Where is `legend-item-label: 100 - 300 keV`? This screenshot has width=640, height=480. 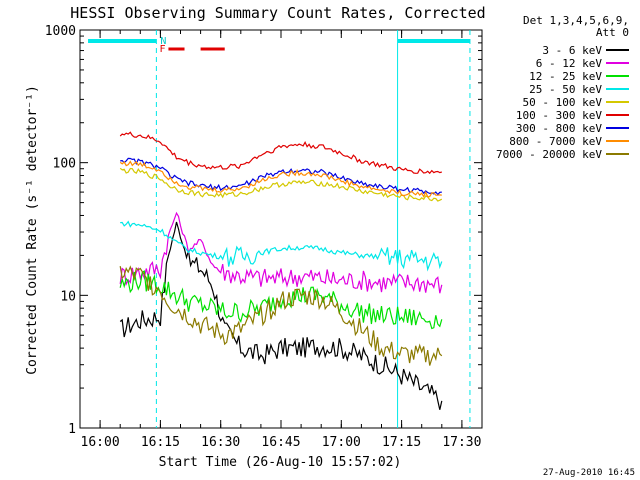 legend-item-label: 100 - 300 keV is located at coordinates (559, 115).